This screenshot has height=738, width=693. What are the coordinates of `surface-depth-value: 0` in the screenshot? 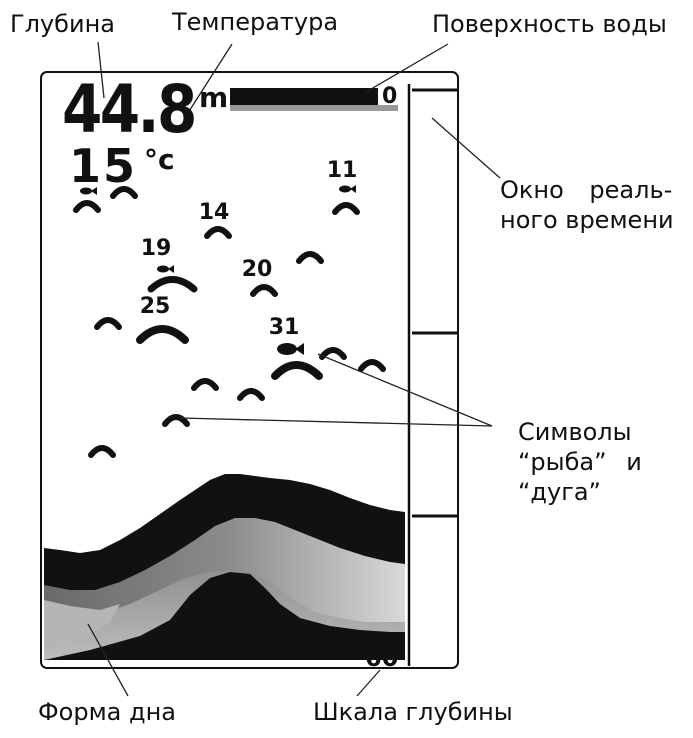 It's located at (390, 96).